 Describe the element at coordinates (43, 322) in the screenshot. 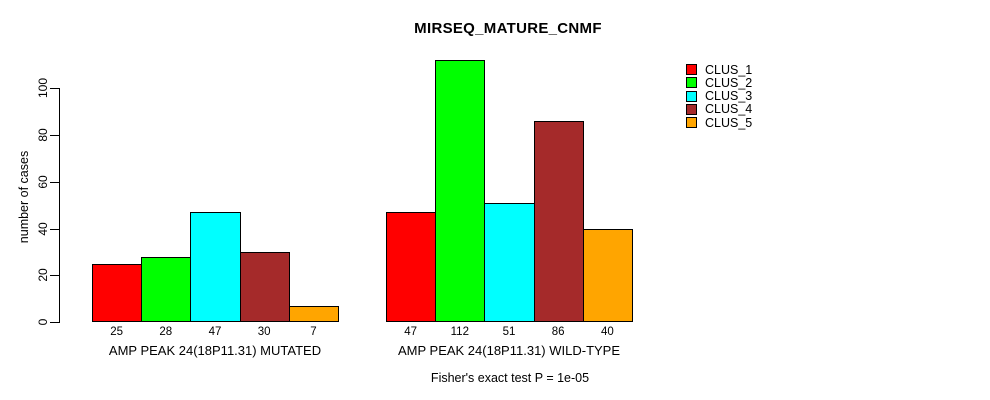

I see `y-tick-label: 0` at that location.